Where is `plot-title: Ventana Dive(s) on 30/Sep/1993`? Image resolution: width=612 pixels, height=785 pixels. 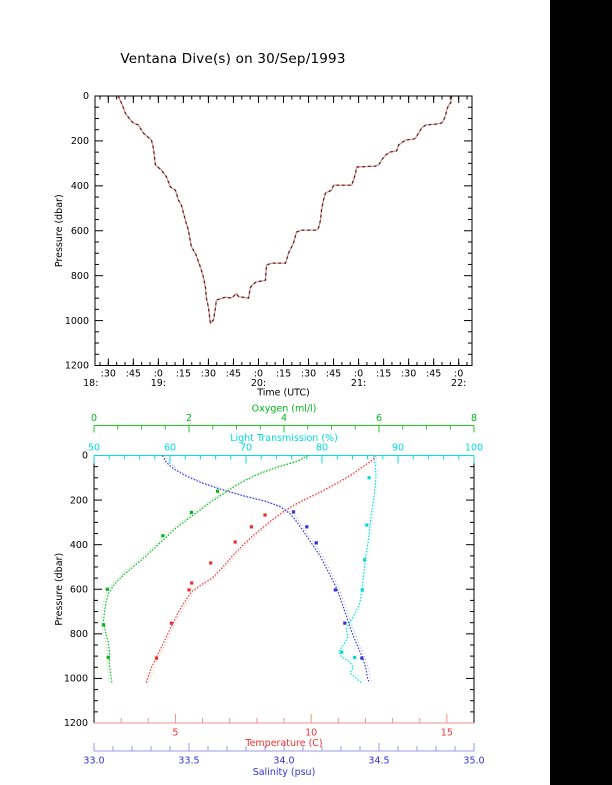 plot-title: Ventana Dive(s) on 30/Sep/1993 is located at coordinates (233, 59).